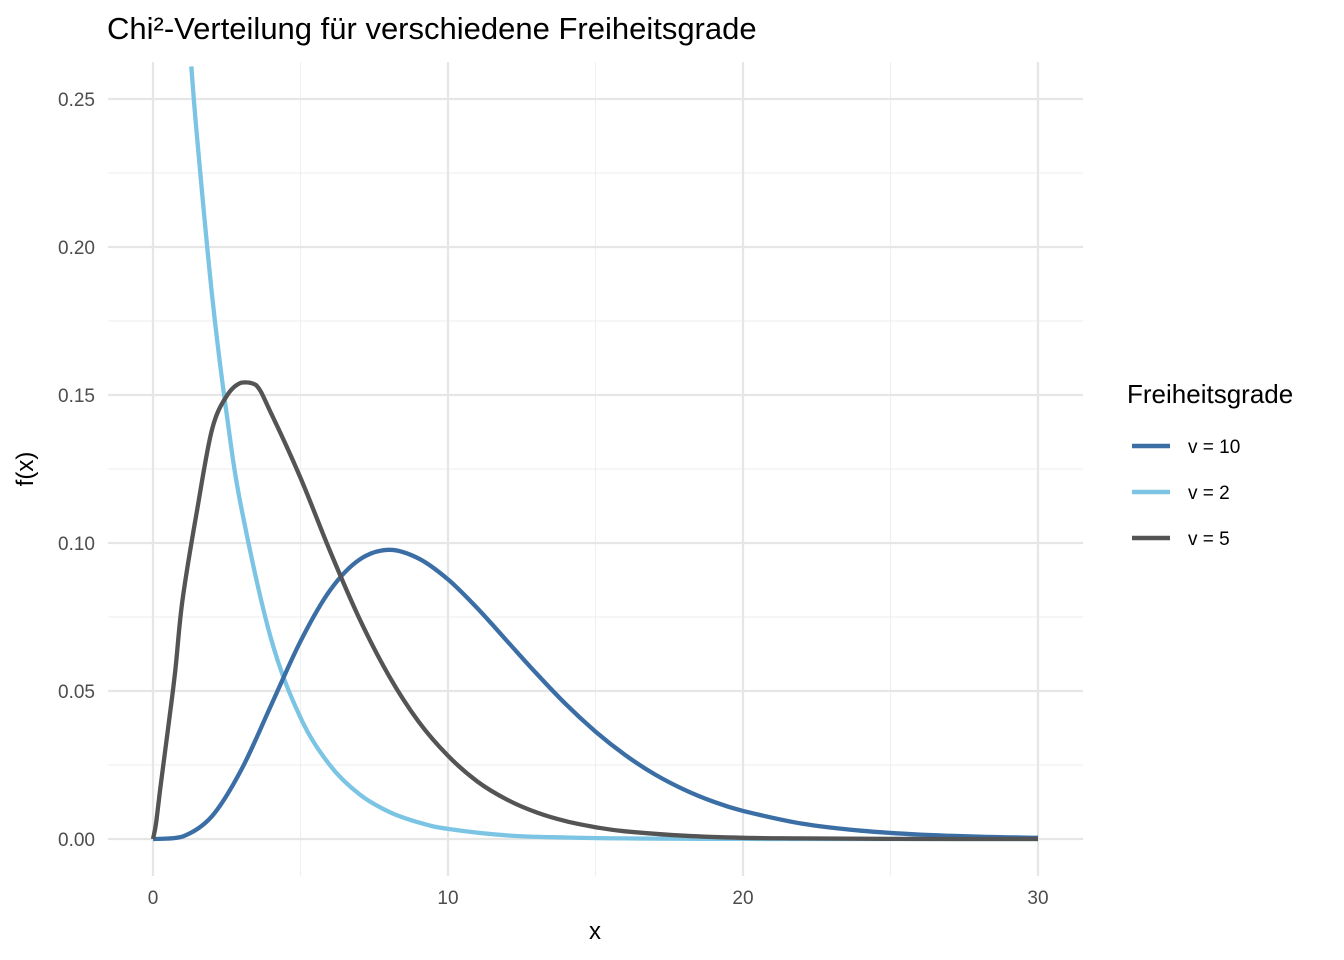  I want to click on y-tick-label: 0.25, so click(76, 100).